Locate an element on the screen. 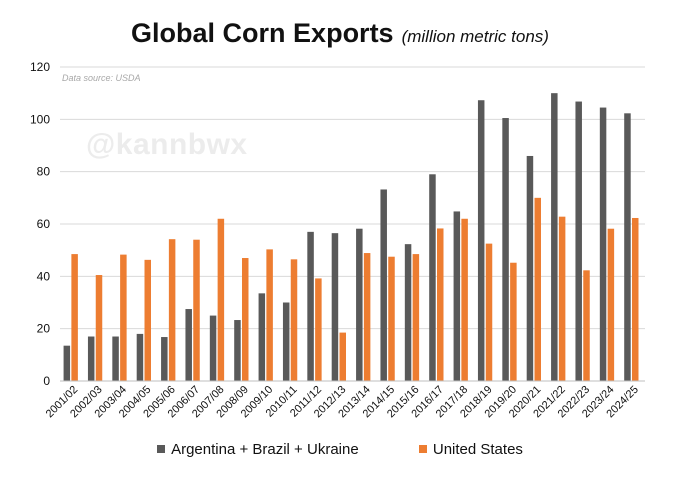 The width and height of the screenshot is (680, 487). chart-title-group: Global Corn Exports (million metric tons) is located at coordinates (340, 33).